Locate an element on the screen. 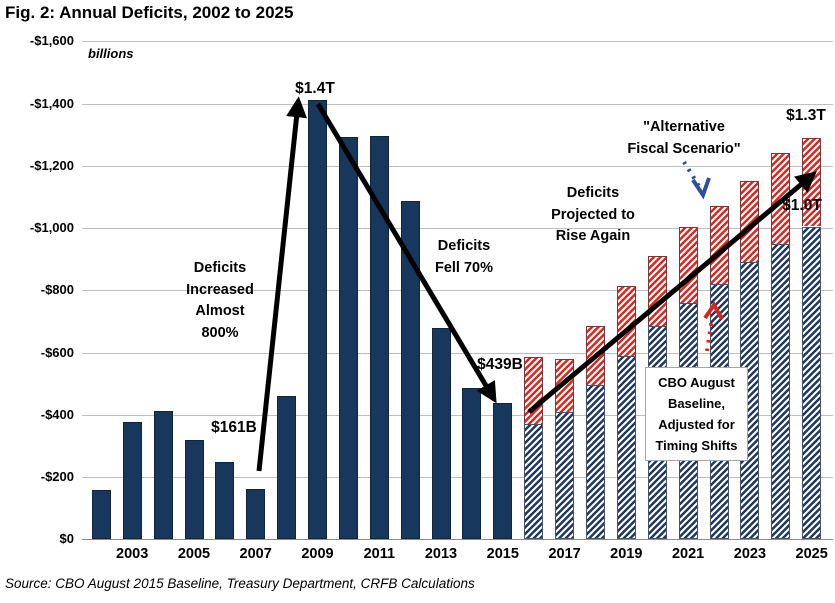 Image resolution: width=835 pixels, height=603 pixels. value-label-1-0t: $1.0T is located at coordinates (802, 205).